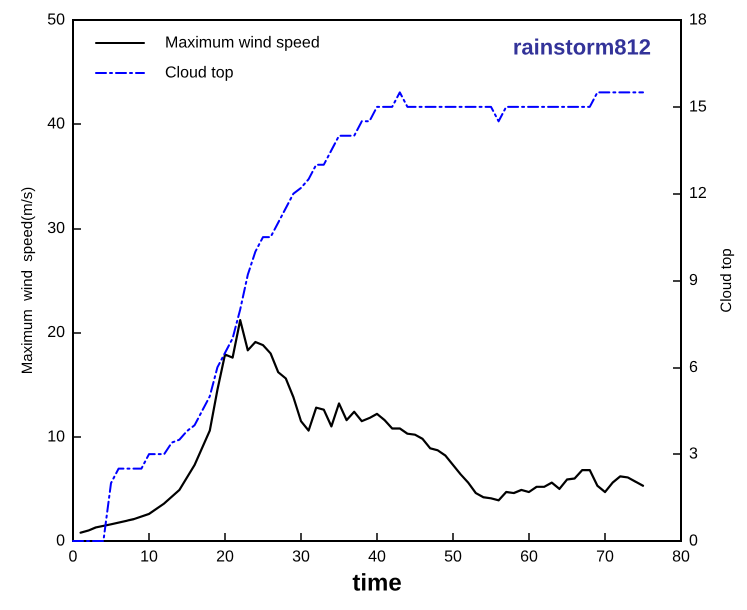 The width and height of the screenshot is (747, 610). I want to click on y-tick-label: 50, so click(56, 20).